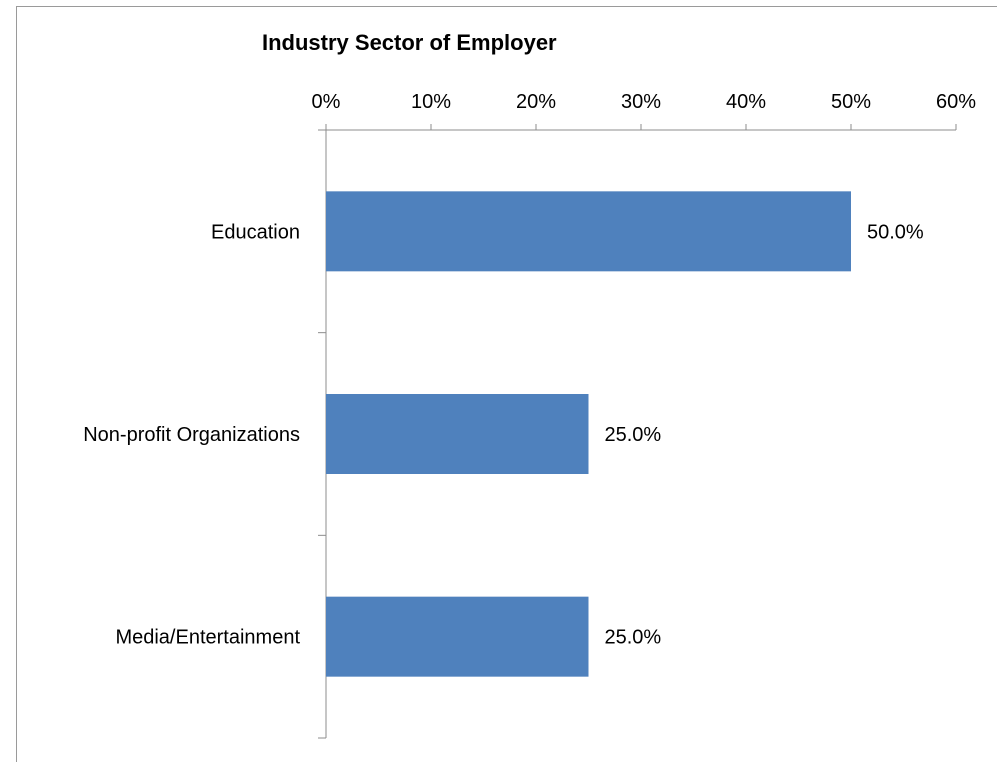 The width and height of the screenshot is (997, 762). Describe the element at coordinates (255, 232) in the screenshot. I see `category-label: Education` at that location.